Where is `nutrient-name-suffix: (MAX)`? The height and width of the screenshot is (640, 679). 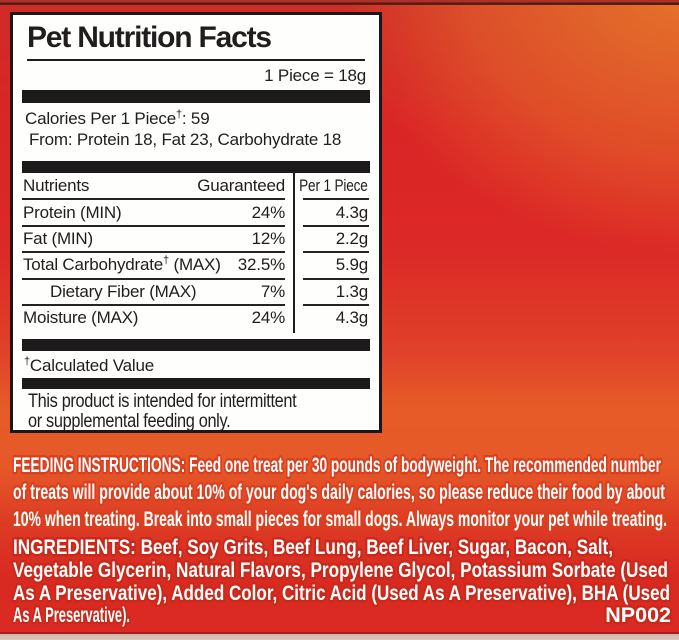 nutrient-name-suffix: (MAX) is located at coordinates (194, 265).